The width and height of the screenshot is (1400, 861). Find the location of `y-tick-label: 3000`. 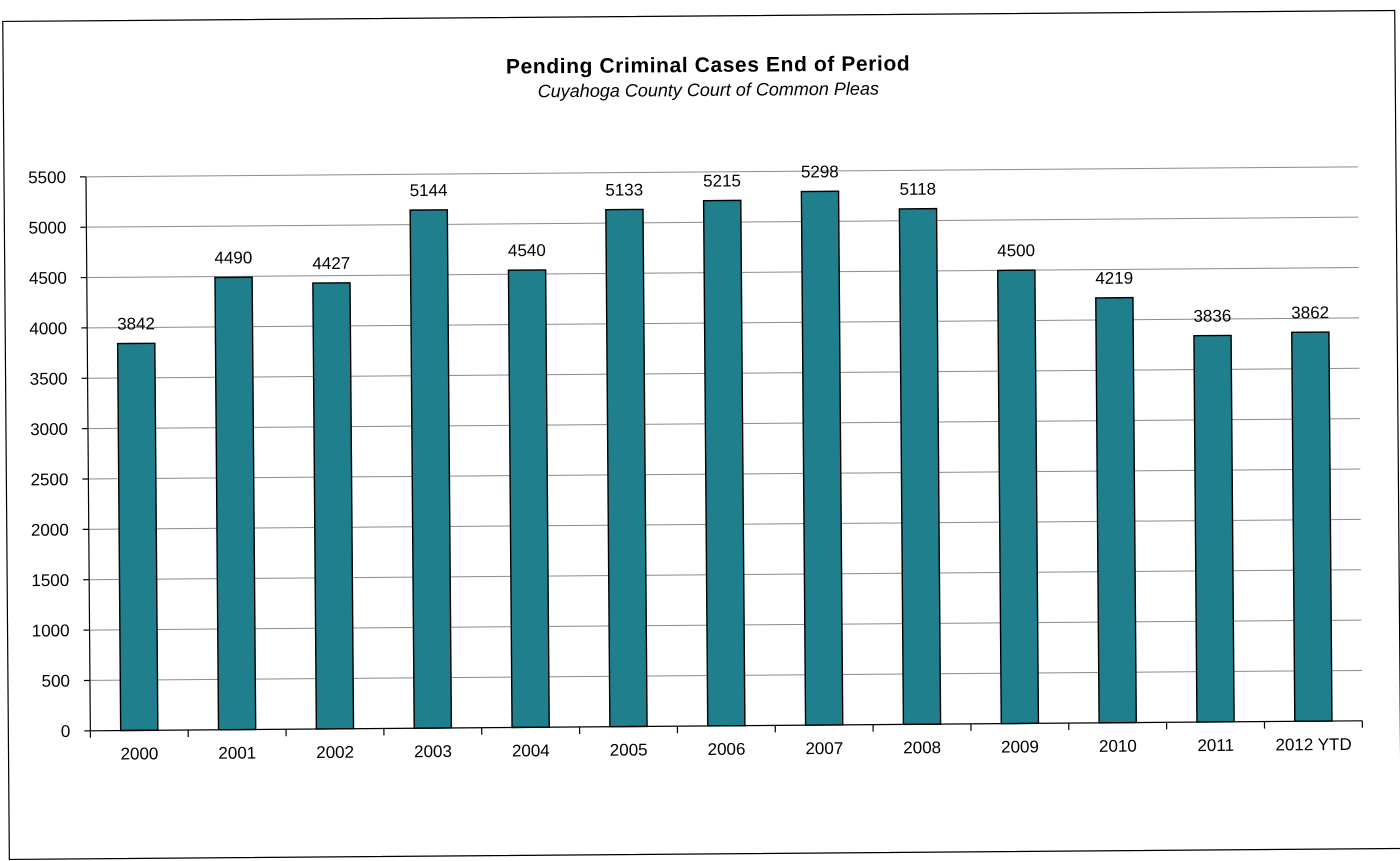

y-tick-label: 3000 is located at coordinates (49, 429).